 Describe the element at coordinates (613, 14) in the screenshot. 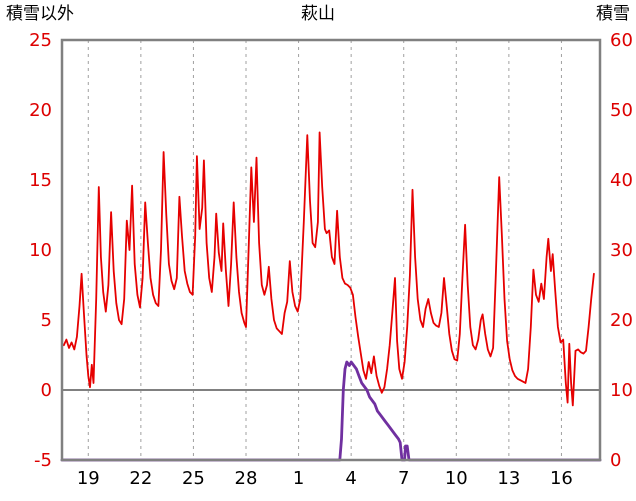

I see `right-axis-title: 積雪` at that location.